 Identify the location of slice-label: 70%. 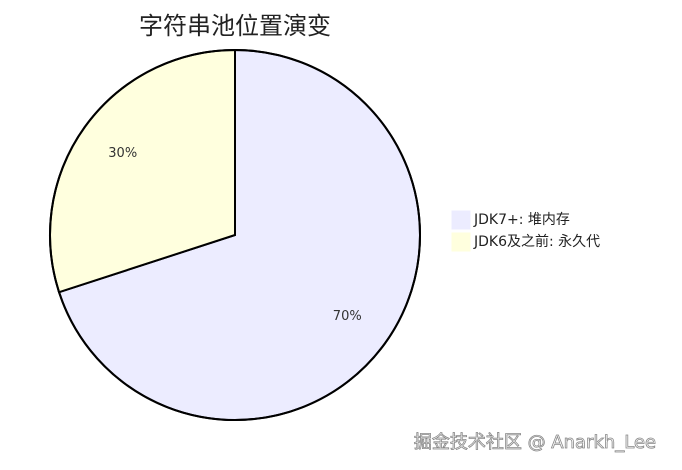
(347, 316).